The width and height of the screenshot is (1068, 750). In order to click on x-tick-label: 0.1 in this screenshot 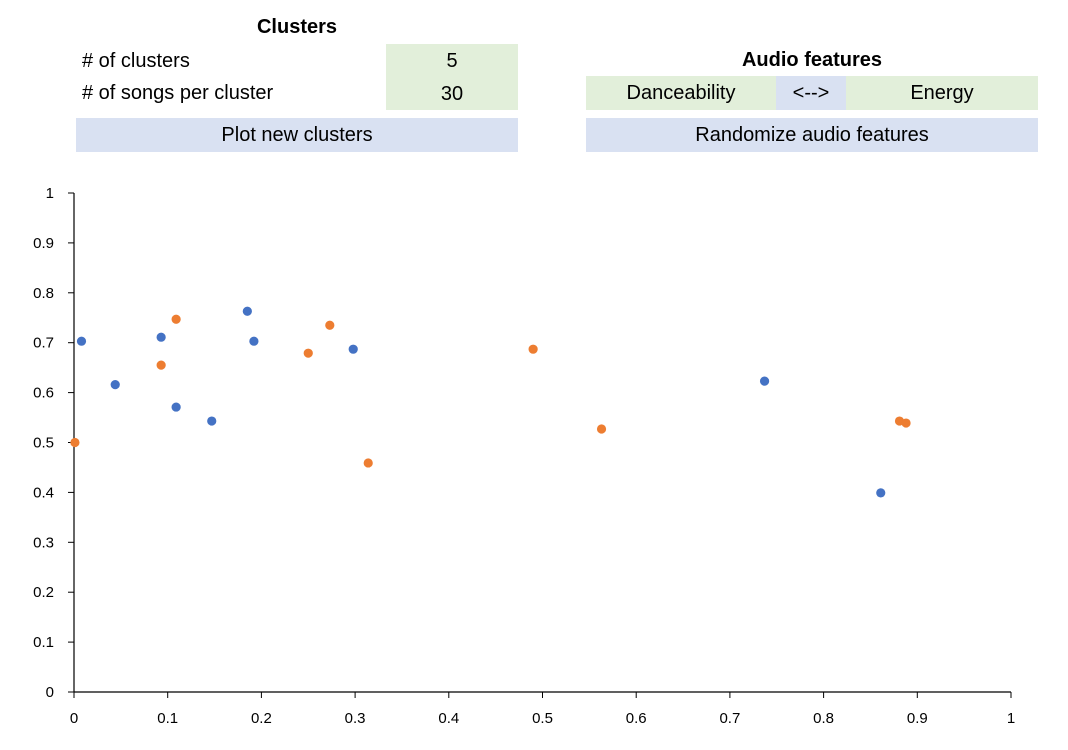, I will do `click(167, 718)`.